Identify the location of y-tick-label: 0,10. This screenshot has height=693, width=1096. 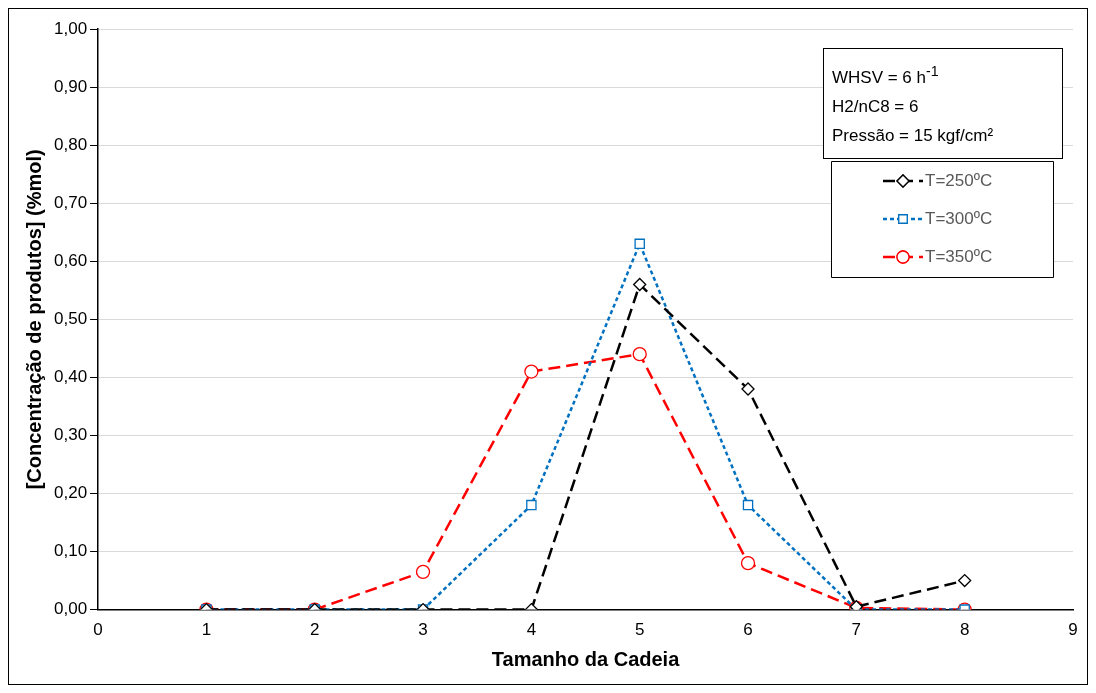
(70, 551).